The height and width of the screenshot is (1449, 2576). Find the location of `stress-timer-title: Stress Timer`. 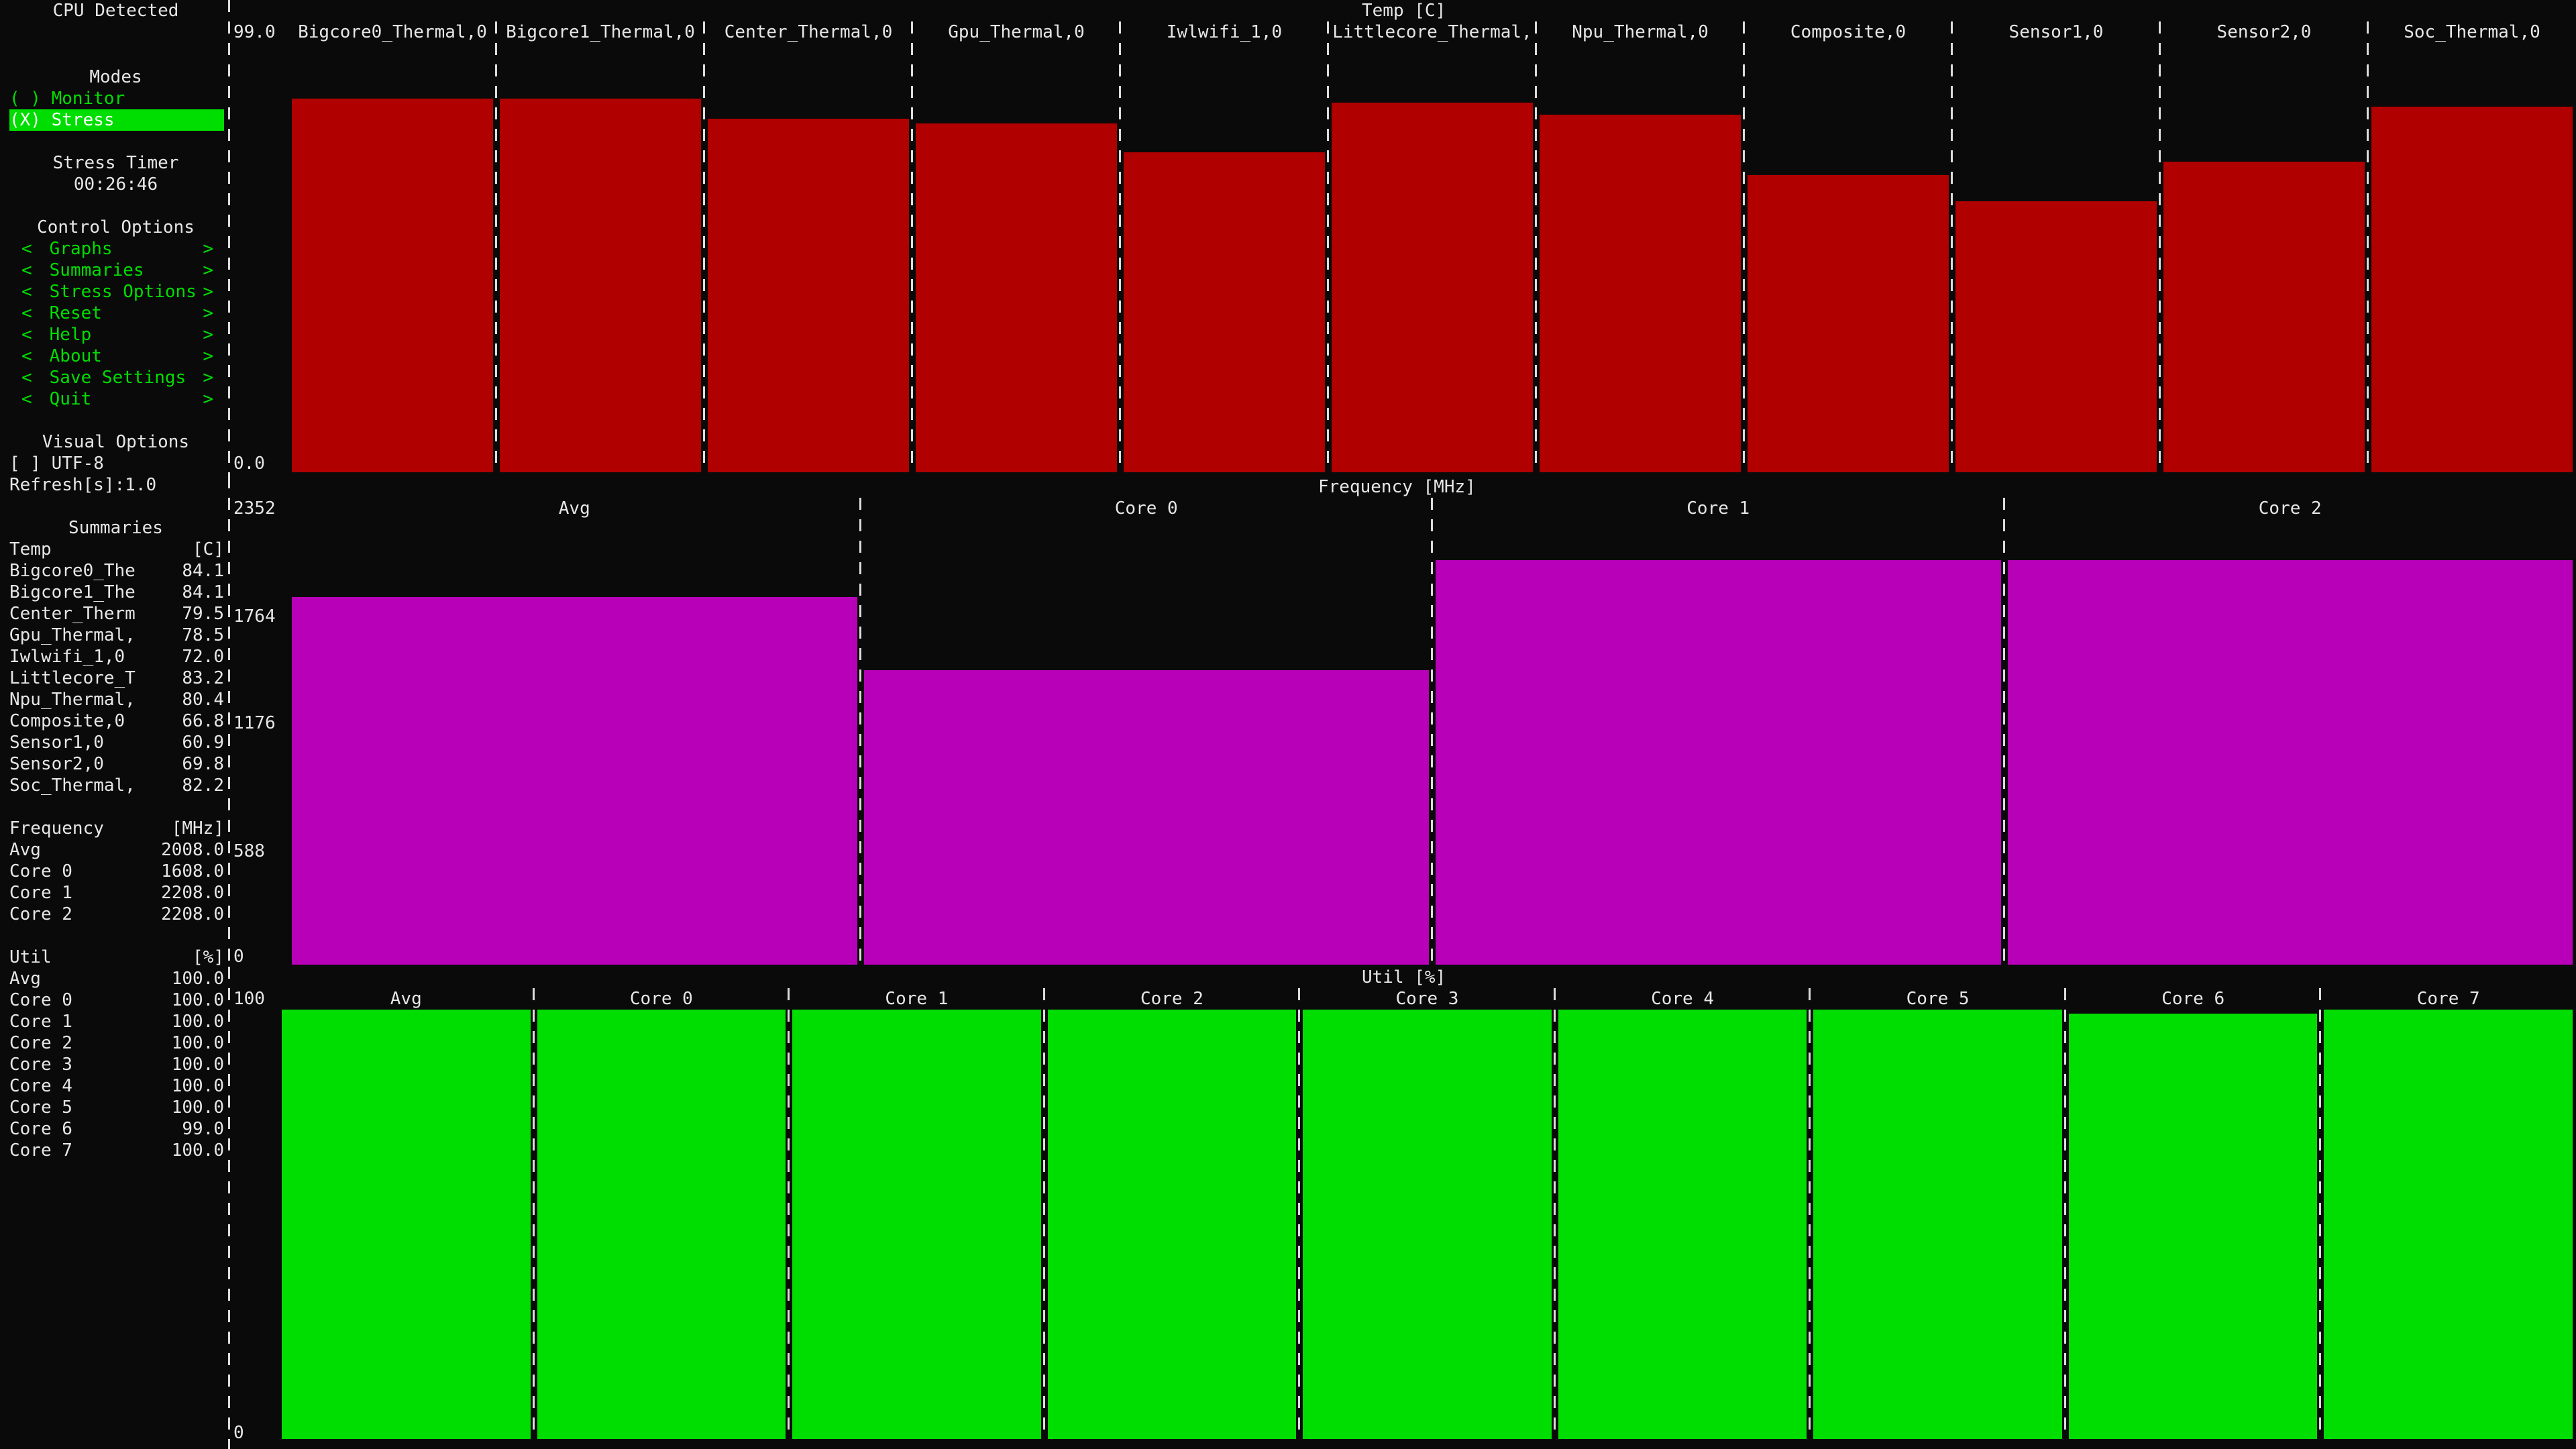

stress-timer-title: Stress Timer is located at coordinates (115, 163).